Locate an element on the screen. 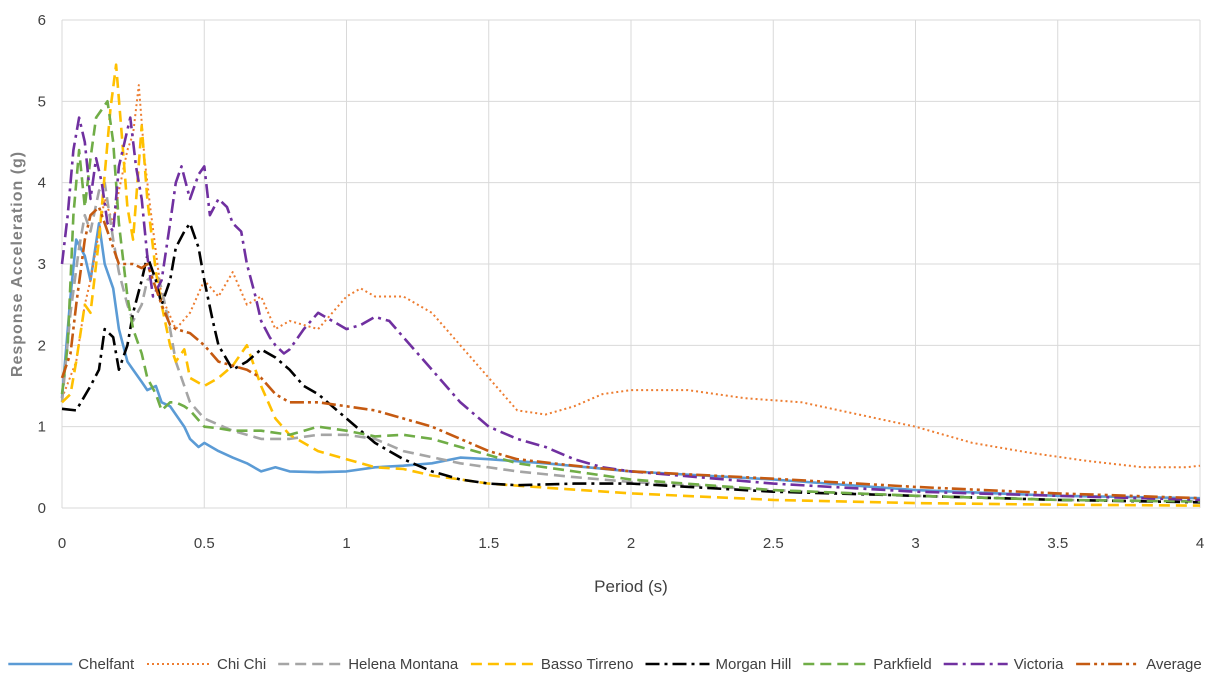 The height and width of the screenshot is (679, 1210). x-tick-label: 0.5 is located at coordinates (204, 543).